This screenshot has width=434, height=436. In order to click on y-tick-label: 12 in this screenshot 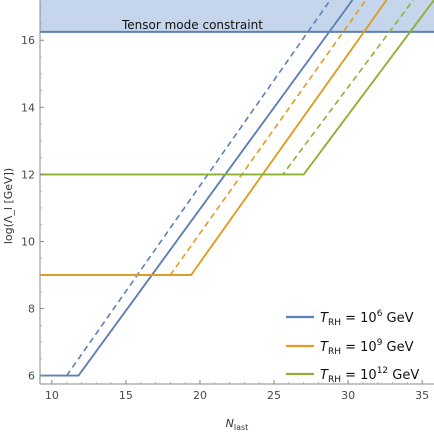, I will do `click(28, 174)`.